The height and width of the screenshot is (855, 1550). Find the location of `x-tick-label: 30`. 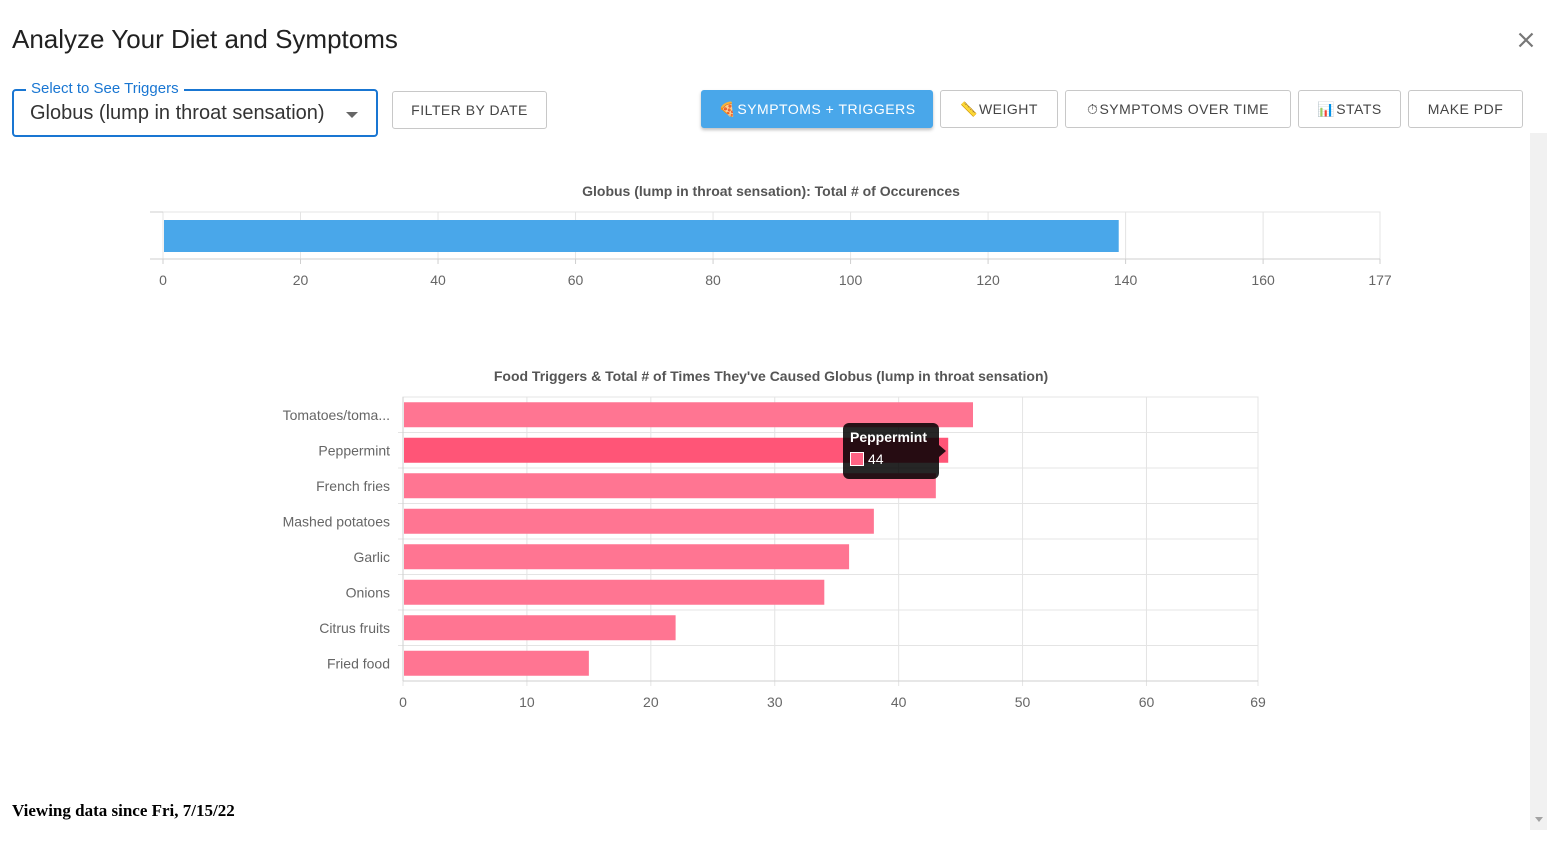

x-tick-label: 30 is located at coordinates (775, 702).